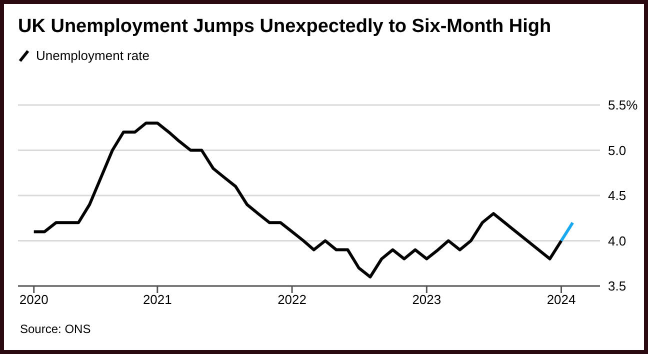 The width and height of the screenshot is (648, 354). Describe the element at coordinates (292, 300) in the screenshot. I see `x-tick-label: 2022` at that location.